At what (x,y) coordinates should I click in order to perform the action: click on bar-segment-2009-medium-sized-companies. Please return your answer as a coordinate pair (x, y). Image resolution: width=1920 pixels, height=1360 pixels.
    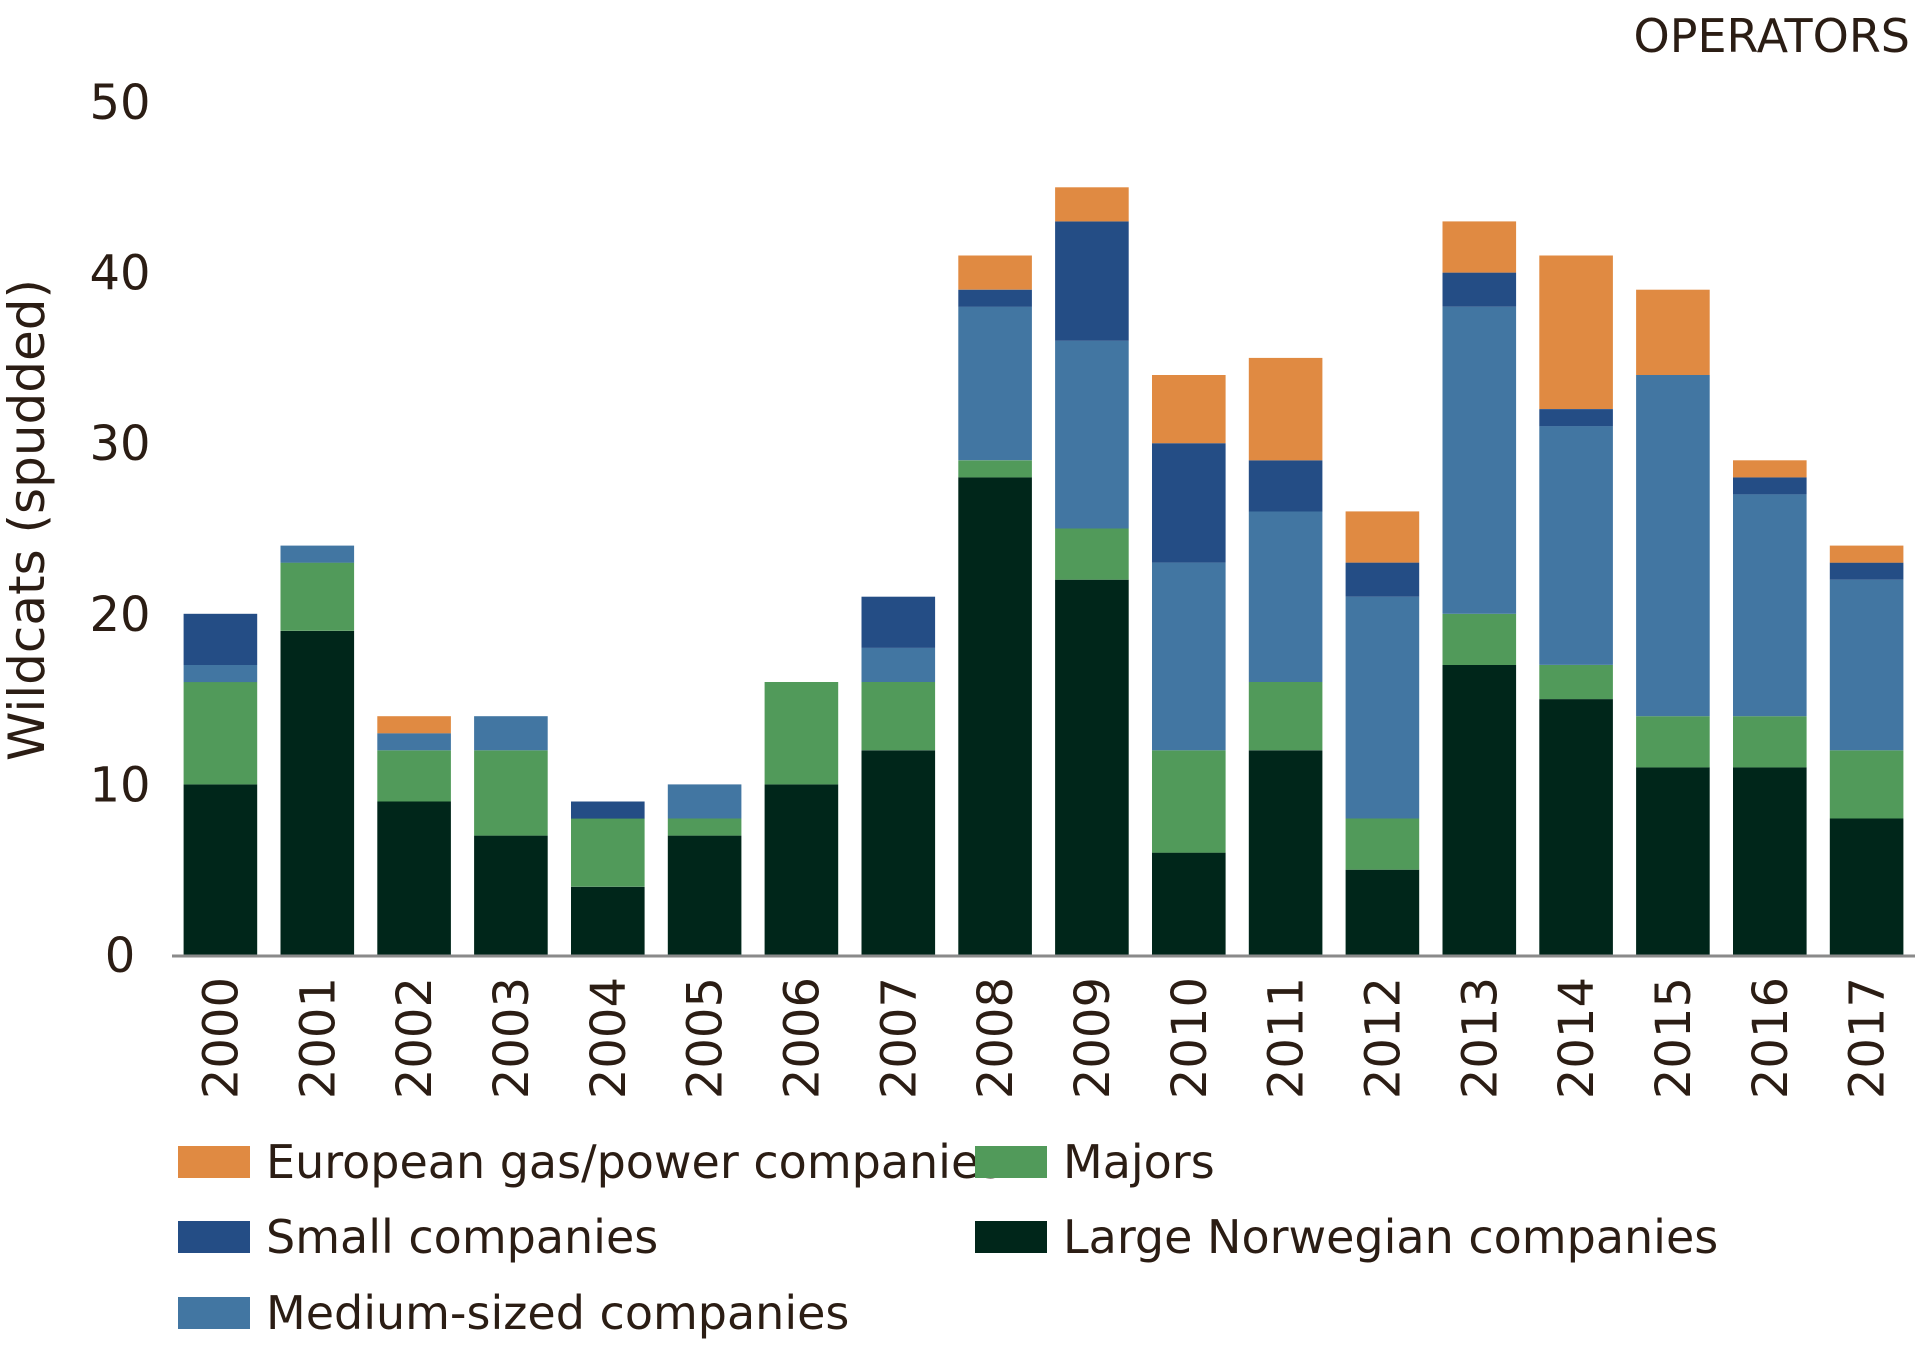
    Looking at the image, I should click on (1092, 434).